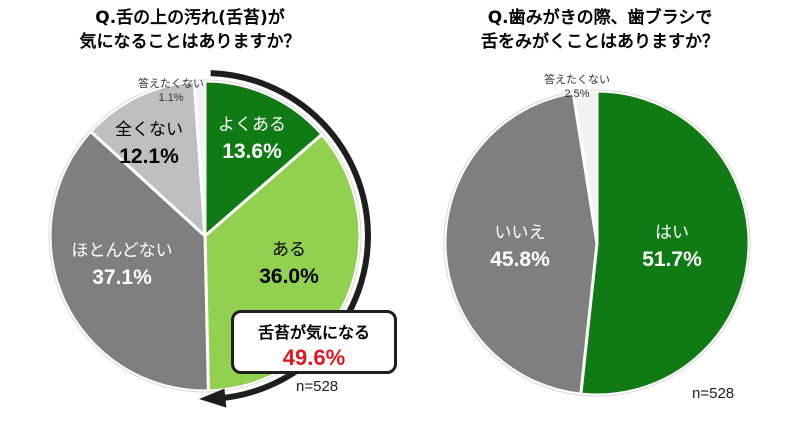  Describe the element at coordinates (170, 98) in the screenshot. I see `slice-value-label: 1.1%` at that location.